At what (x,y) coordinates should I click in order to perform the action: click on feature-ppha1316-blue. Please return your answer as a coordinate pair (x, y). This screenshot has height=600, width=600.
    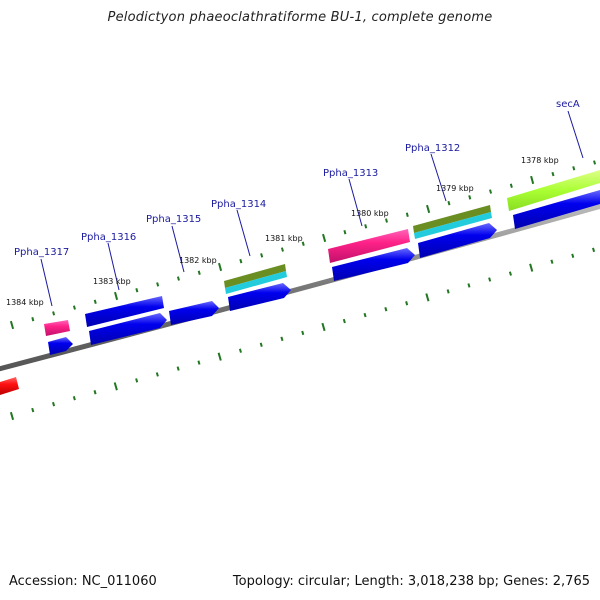
    Looking at the image, I should click on (124, 311).